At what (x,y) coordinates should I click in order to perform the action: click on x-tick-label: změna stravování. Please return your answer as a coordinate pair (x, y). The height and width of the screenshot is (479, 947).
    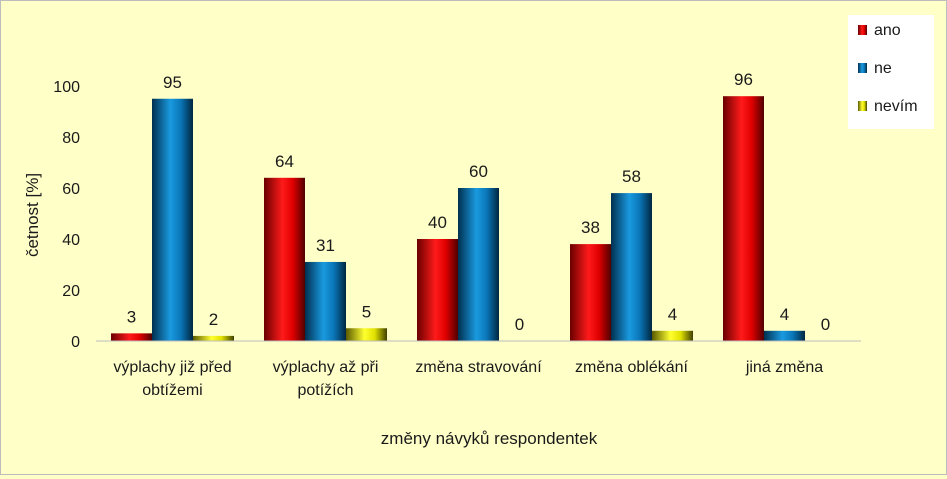
    Looking at the image, I should click on (478, 367).